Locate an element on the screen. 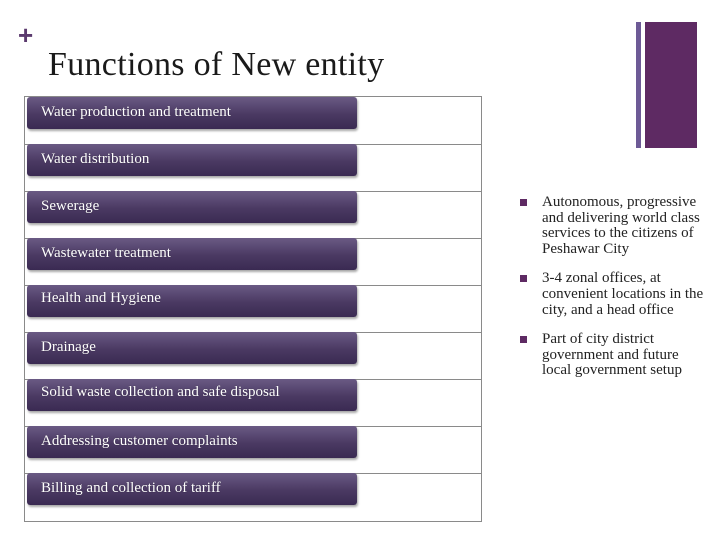 The width and height of the screenshot is (720, 540). function-bar: Drainage is located at coordinates (192, 348).